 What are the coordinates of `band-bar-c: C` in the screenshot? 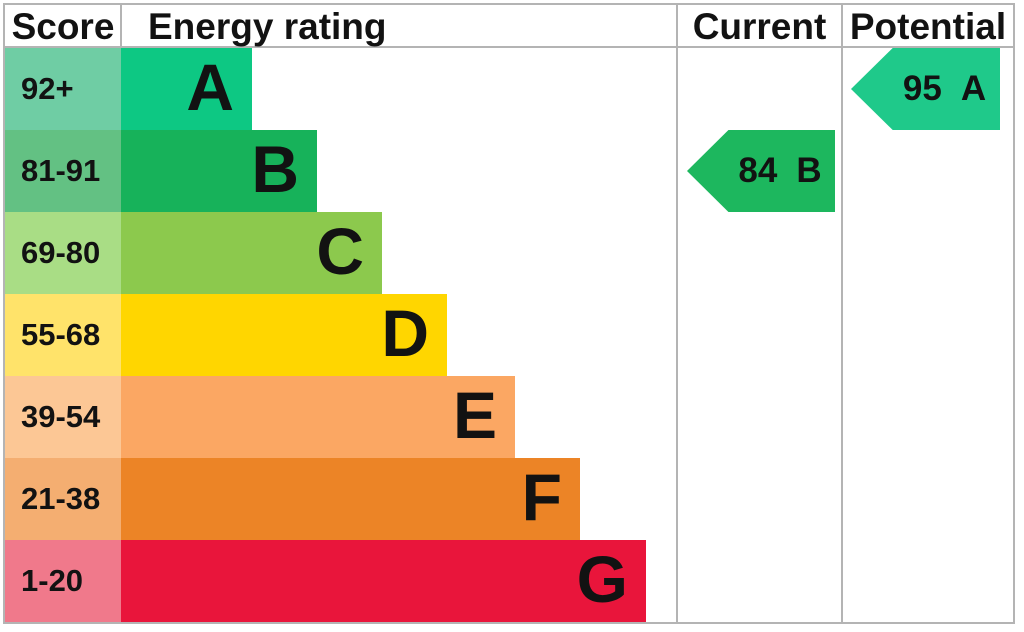 It's located at (251, 253).